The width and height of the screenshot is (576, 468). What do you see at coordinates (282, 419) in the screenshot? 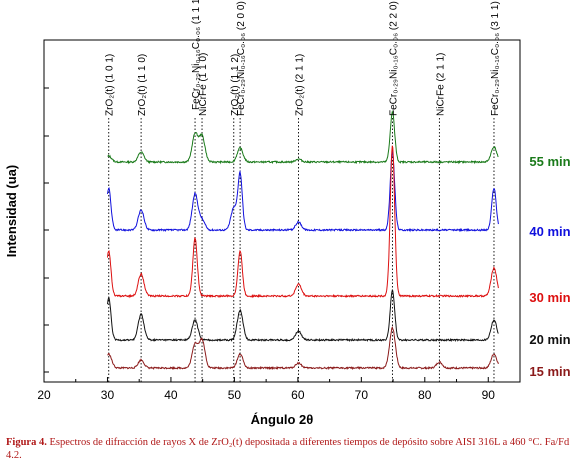
I see `x-axis-label: Ángulo 2θ` at bounding box center [282, 419].